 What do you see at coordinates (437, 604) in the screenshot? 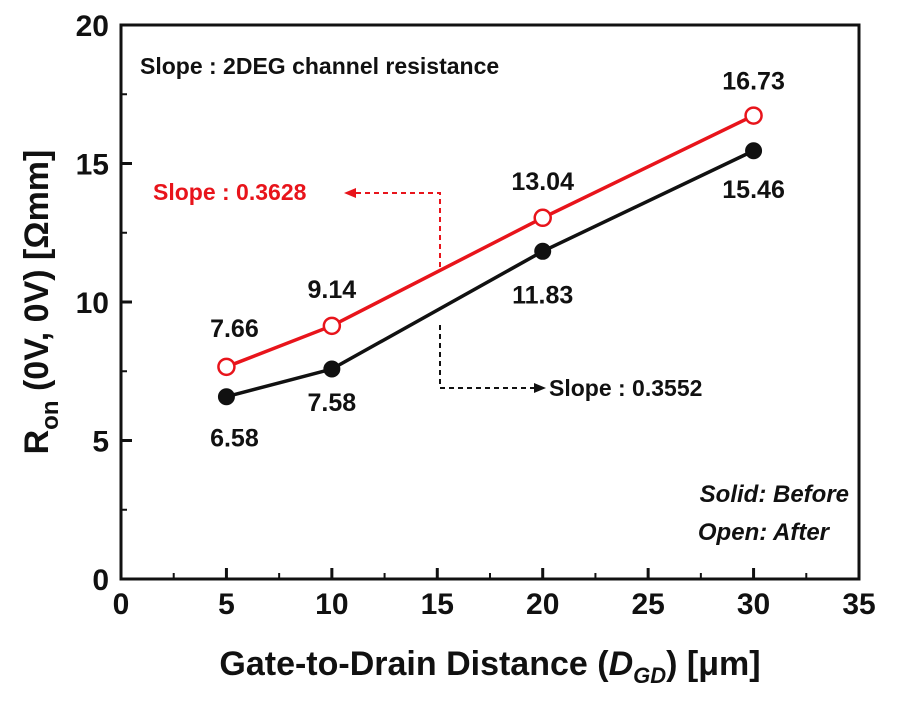
I see `x-tick-label: 15` at bounding box center [437, 604].